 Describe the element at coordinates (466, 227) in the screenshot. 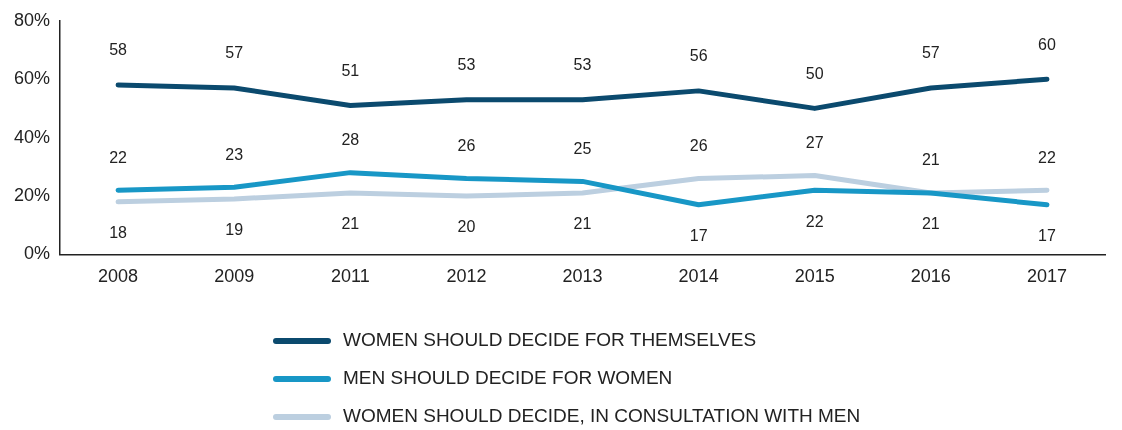

I see `data-label: 20` at that location.